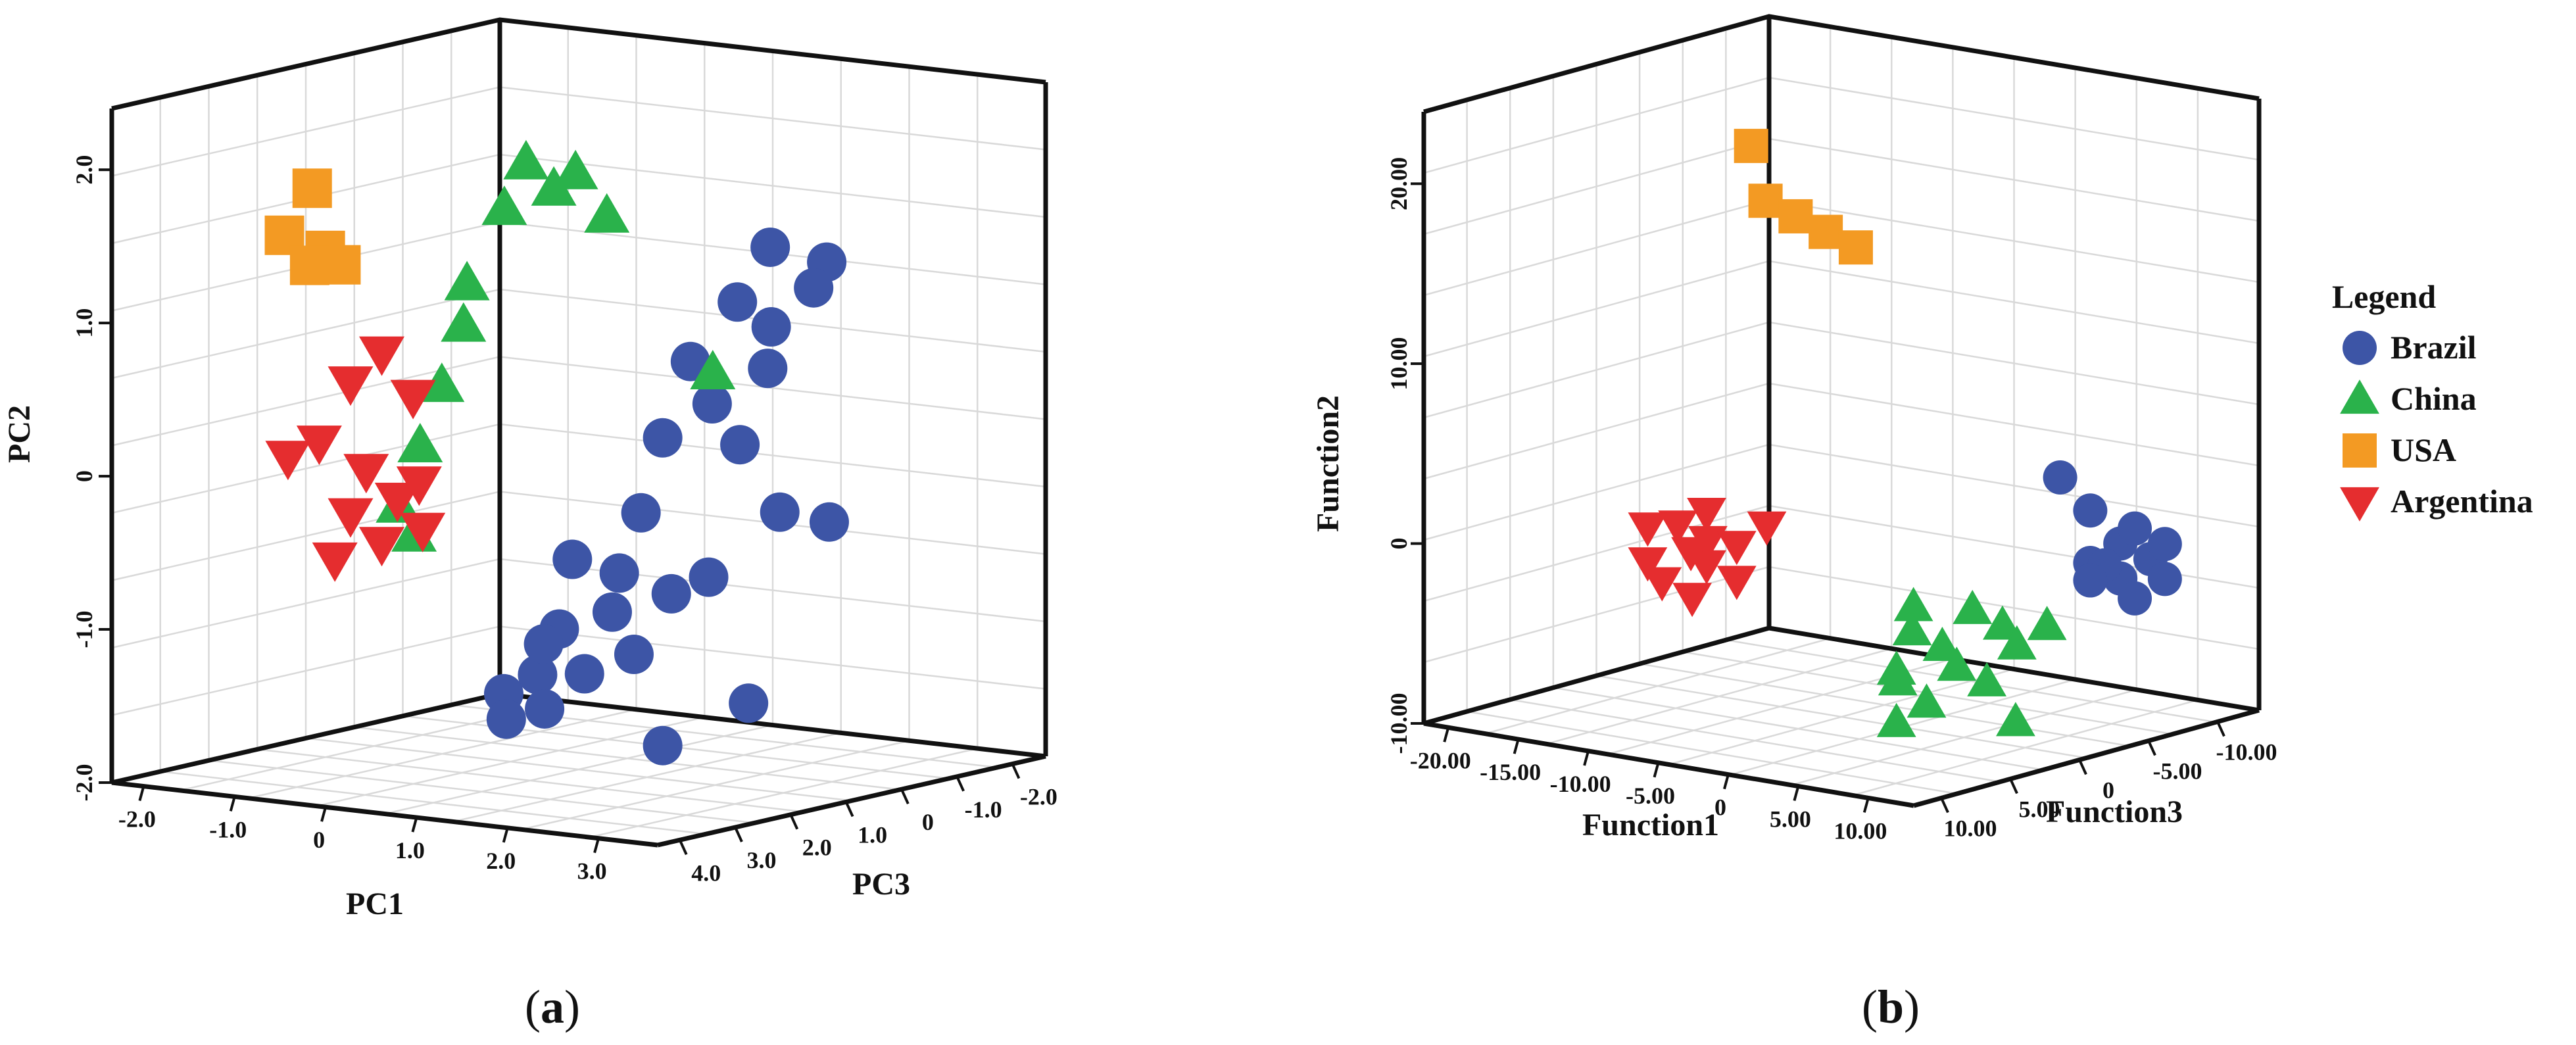 This screenshot has width=2576, height=1045. I want to click on legend-label-brazil: Brazil, so click(2434, 348).